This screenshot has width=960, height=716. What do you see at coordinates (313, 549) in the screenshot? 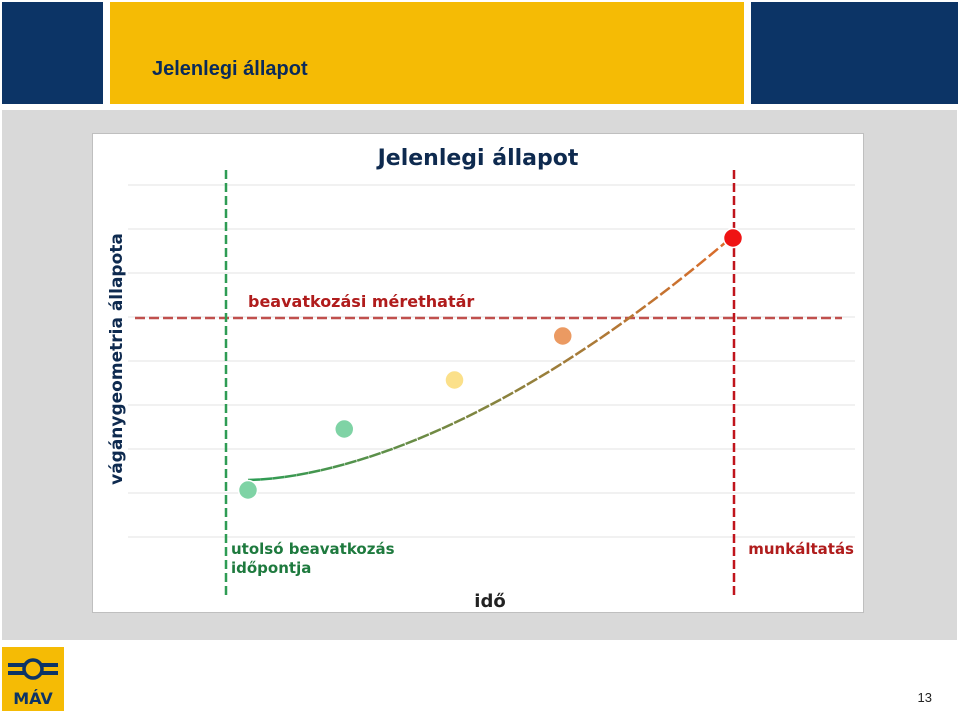
I see `marker-label: utolsó beavatkozás` at bounding box center [313, 549].